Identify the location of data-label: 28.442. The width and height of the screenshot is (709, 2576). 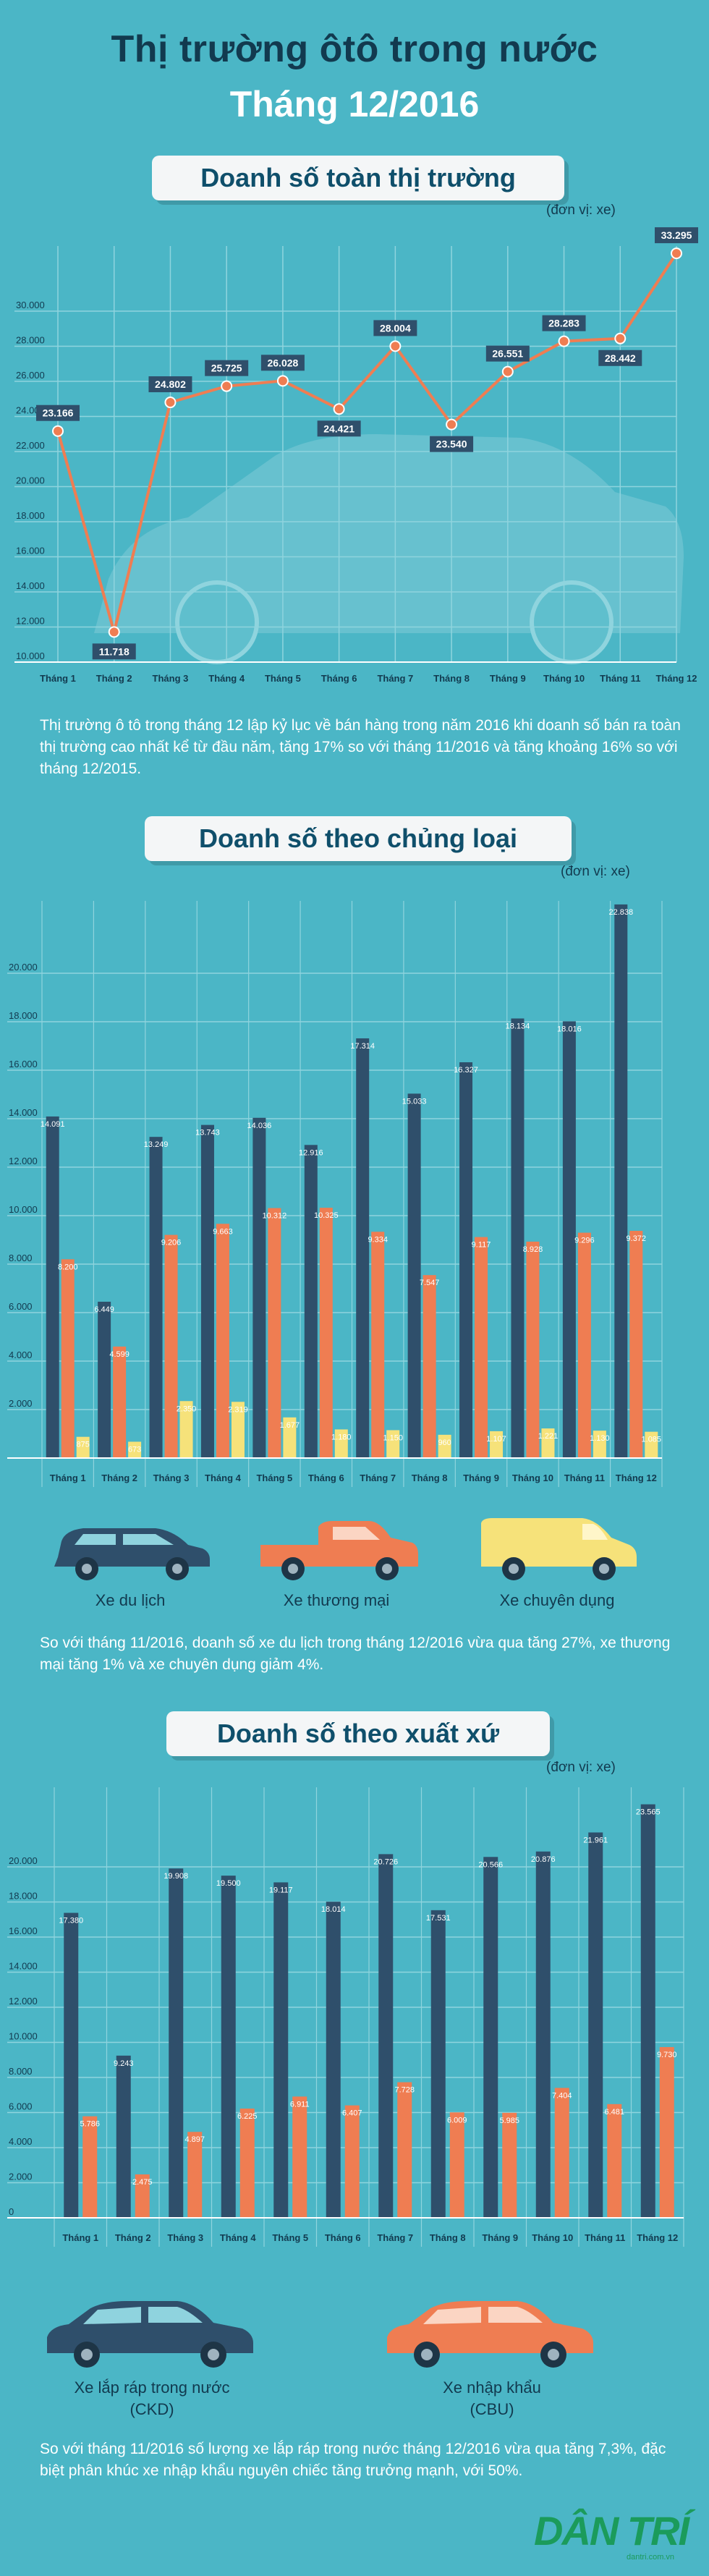
(621, 358).